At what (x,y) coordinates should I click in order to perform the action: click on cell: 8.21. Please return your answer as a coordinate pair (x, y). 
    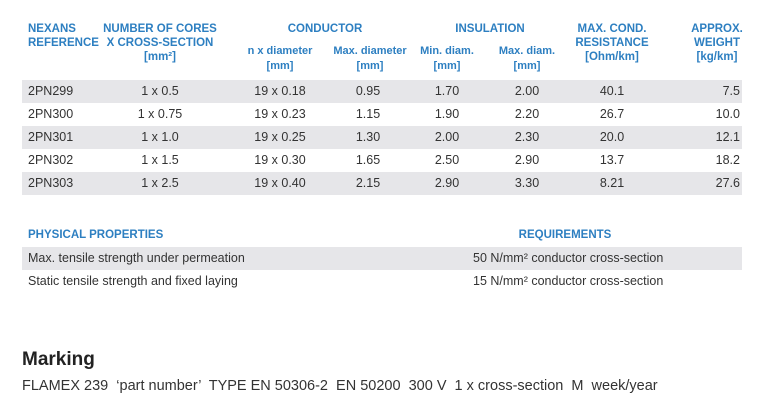
    Looking at the image, I should click on (612, 183).